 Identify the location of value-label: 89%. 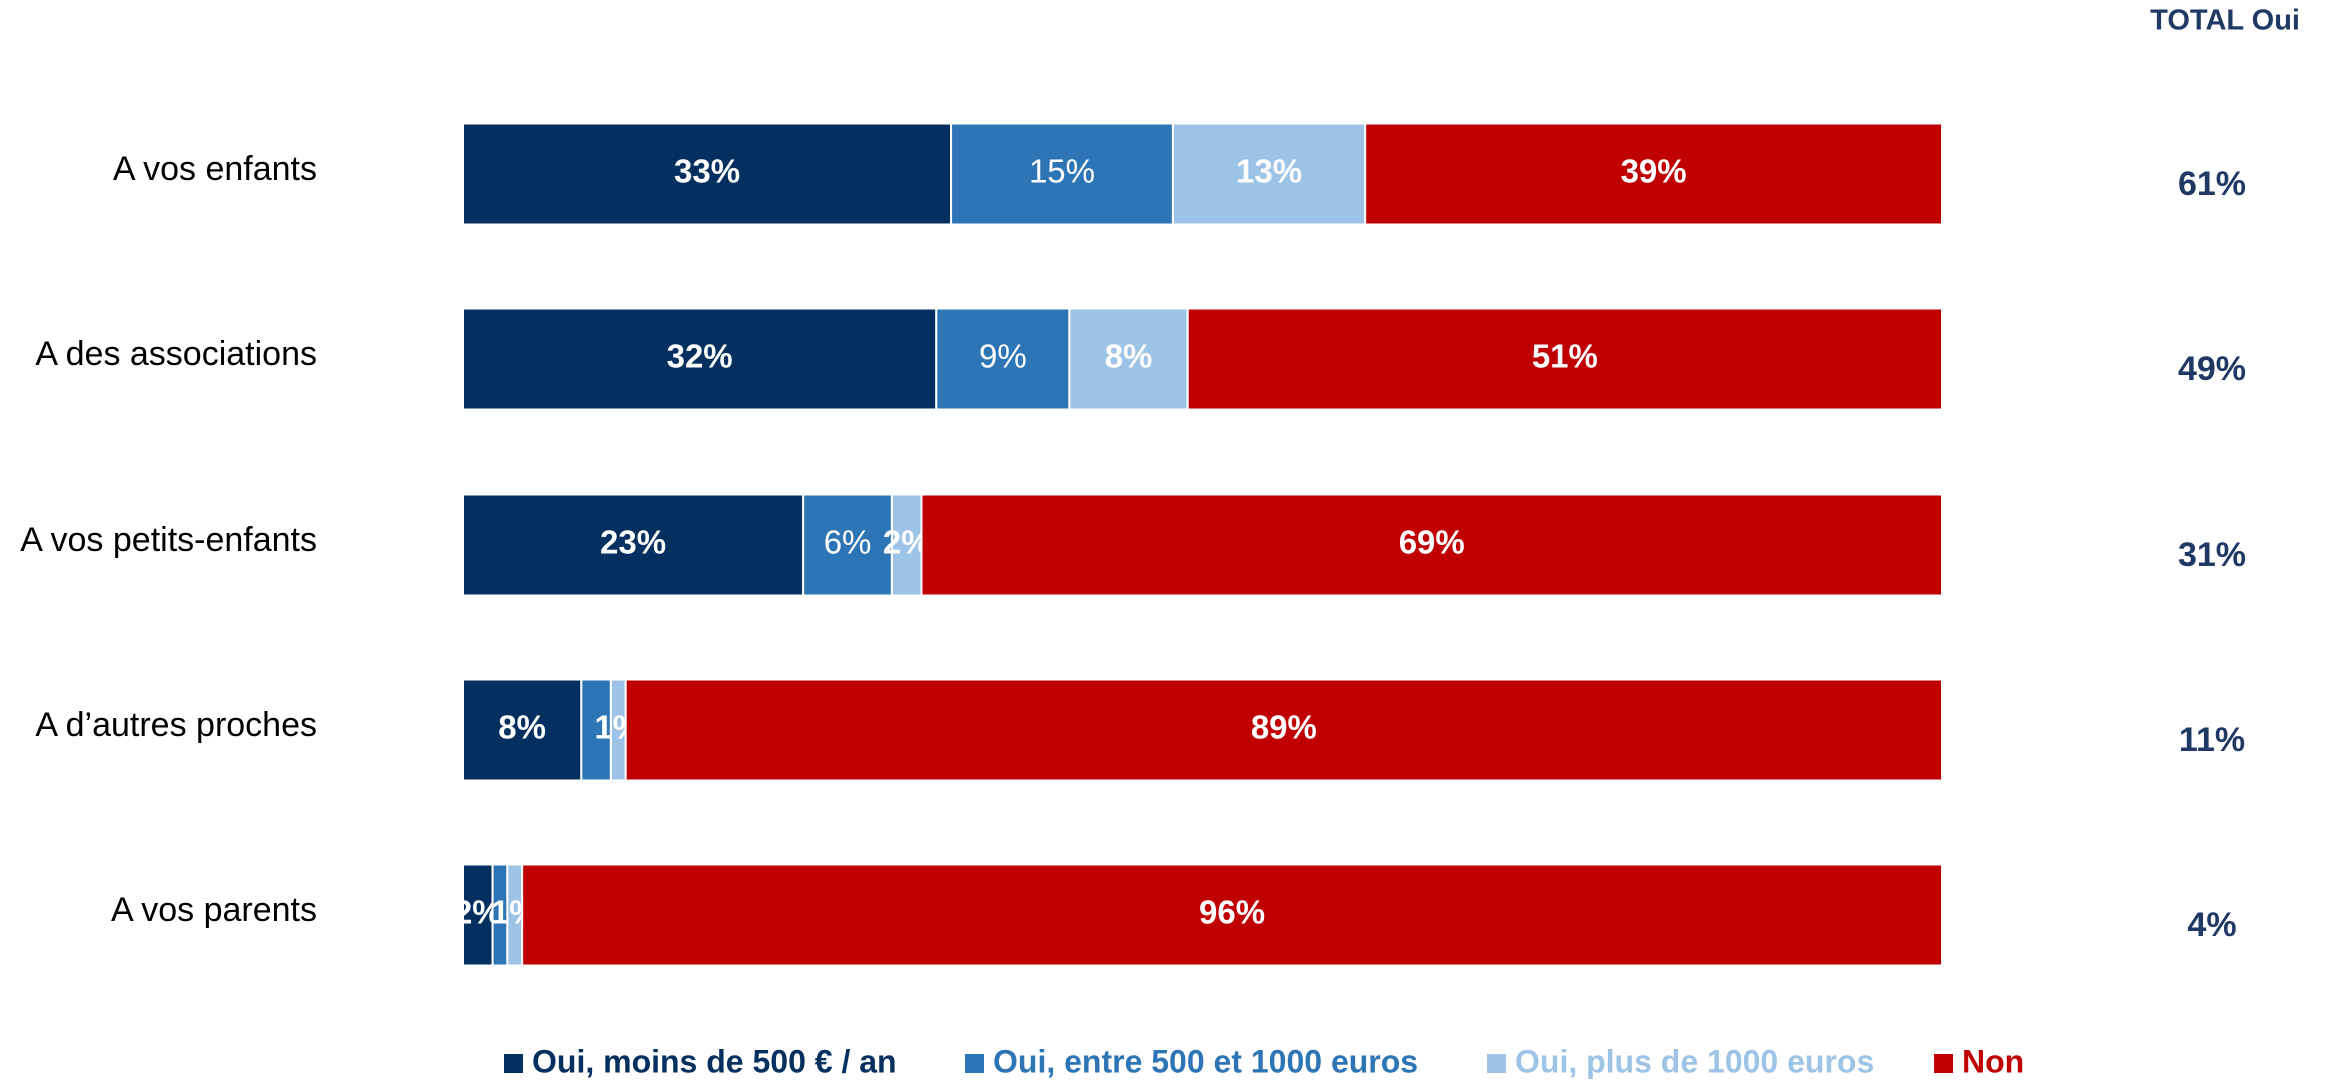
(1284, 727).